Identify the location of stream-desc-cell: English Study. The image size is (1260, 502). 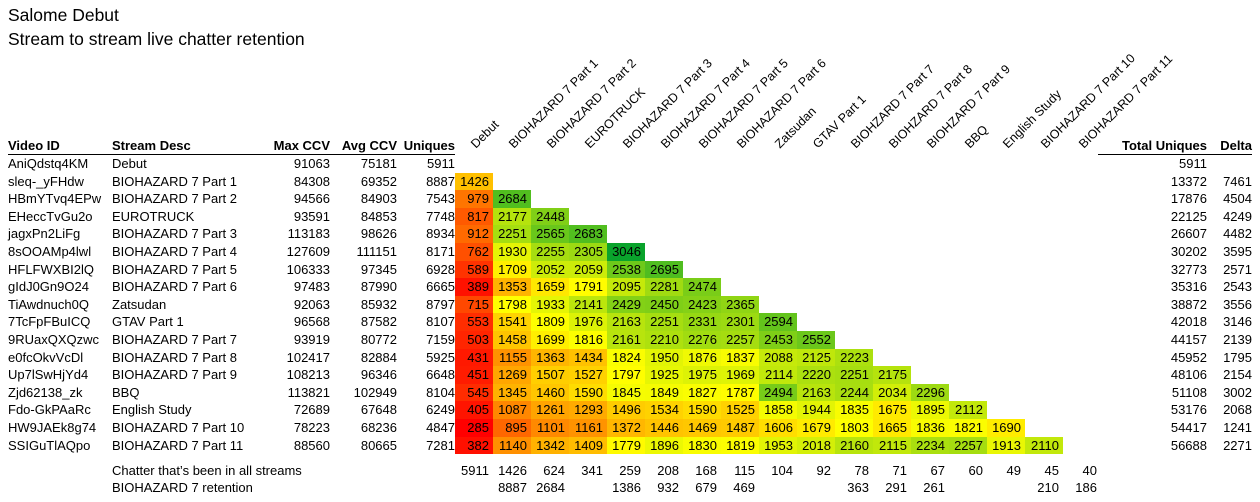
(152, 410).